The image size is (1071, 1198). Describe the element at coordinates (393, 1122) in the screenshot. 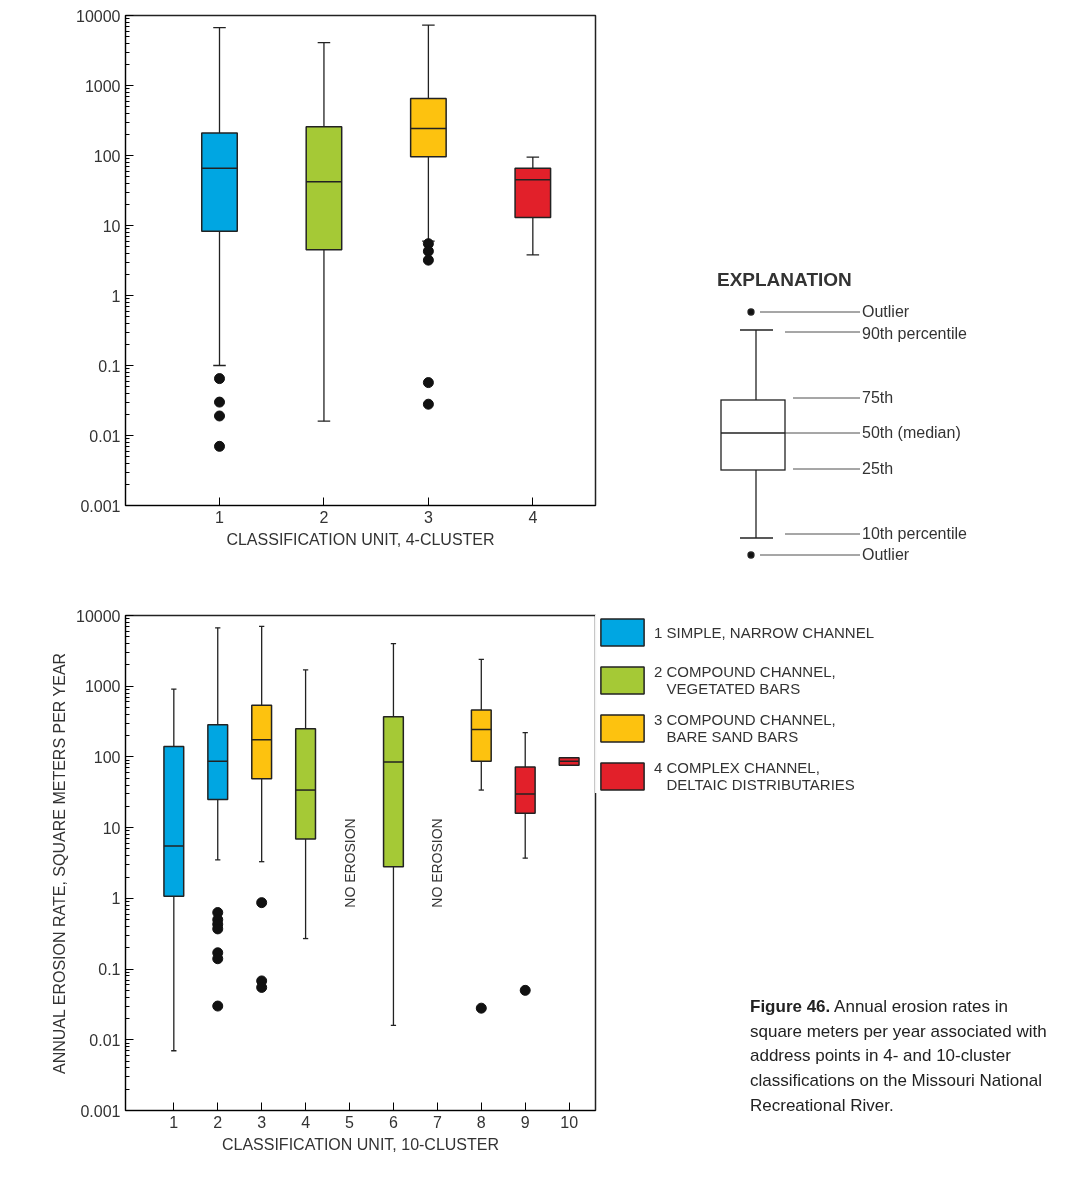

I see `x-tick-label: 6` at that location.